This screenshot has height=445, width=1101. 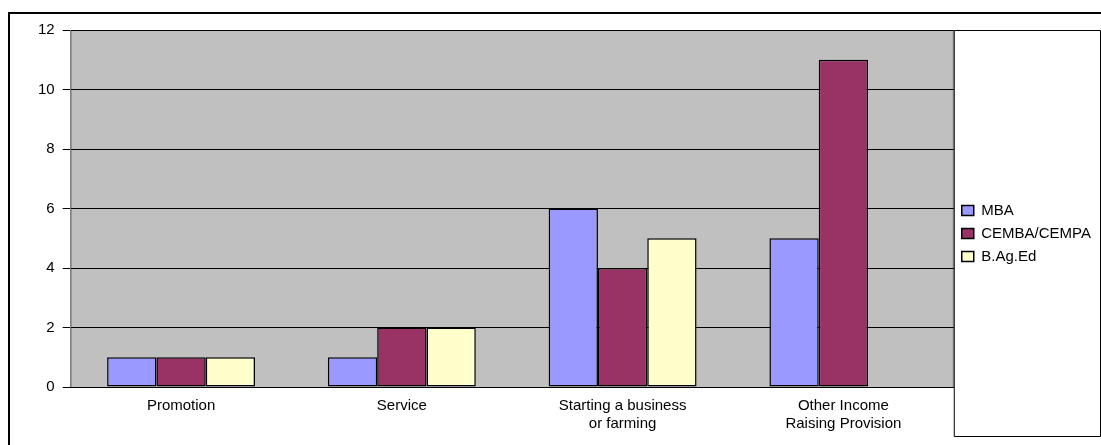 I want to click on x-tick-label: Starting a business or farming, so click(x=622, y=414).